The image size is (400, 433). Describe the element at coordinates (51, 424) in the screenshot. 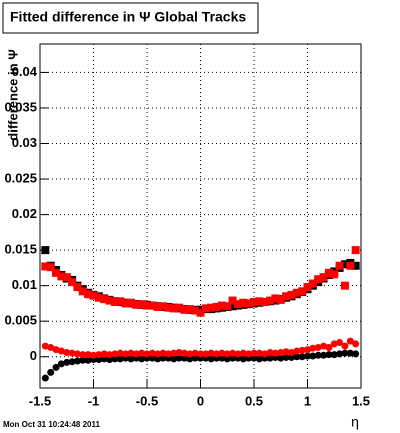

I see `footer: Mon Oct 31 10:24:48 2011` at that location.